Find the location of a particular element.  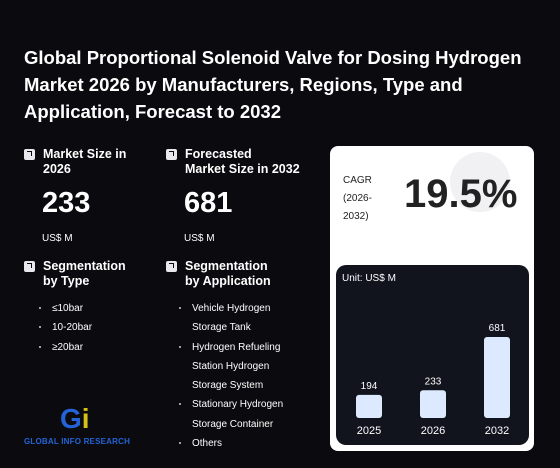

type-list: ≤10bar 10-20bar ≥20bar is located at coordinates (82, 328).